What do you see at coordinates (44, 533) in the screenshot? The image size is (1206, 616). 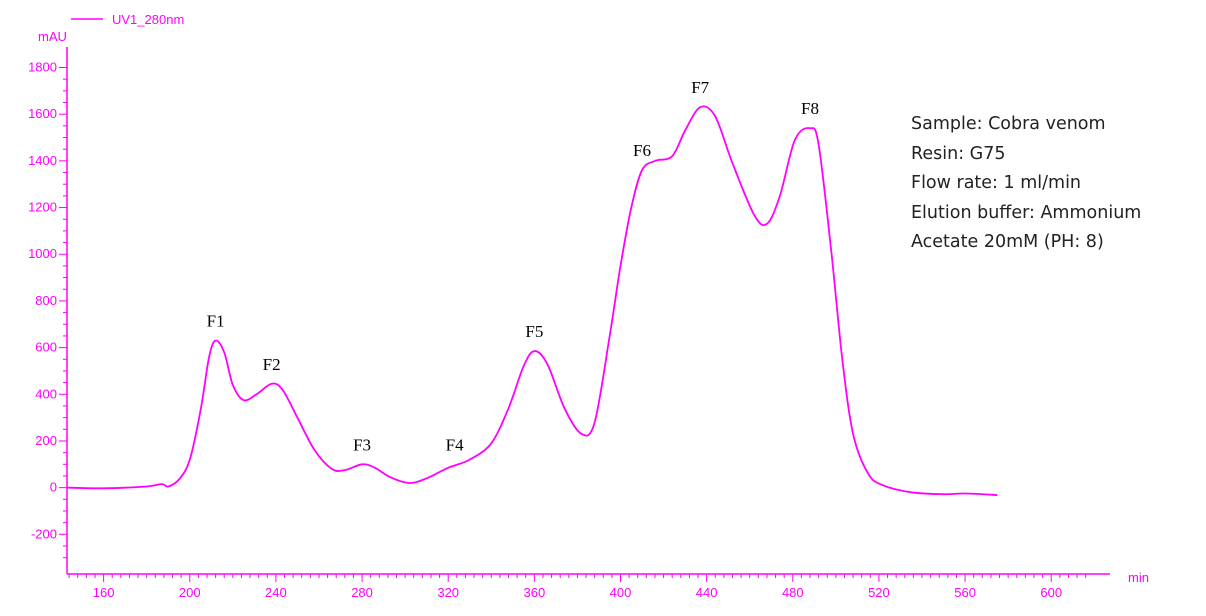 I see `y-tick-label: -200` at bounding box center [44, 533].